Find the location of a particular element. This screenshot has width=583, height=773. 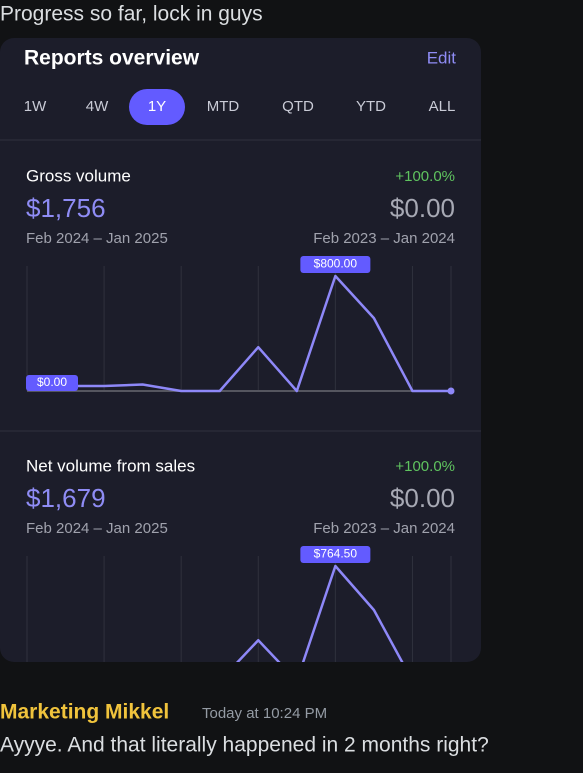

tab: MTD is located at coordinates (223, 106).